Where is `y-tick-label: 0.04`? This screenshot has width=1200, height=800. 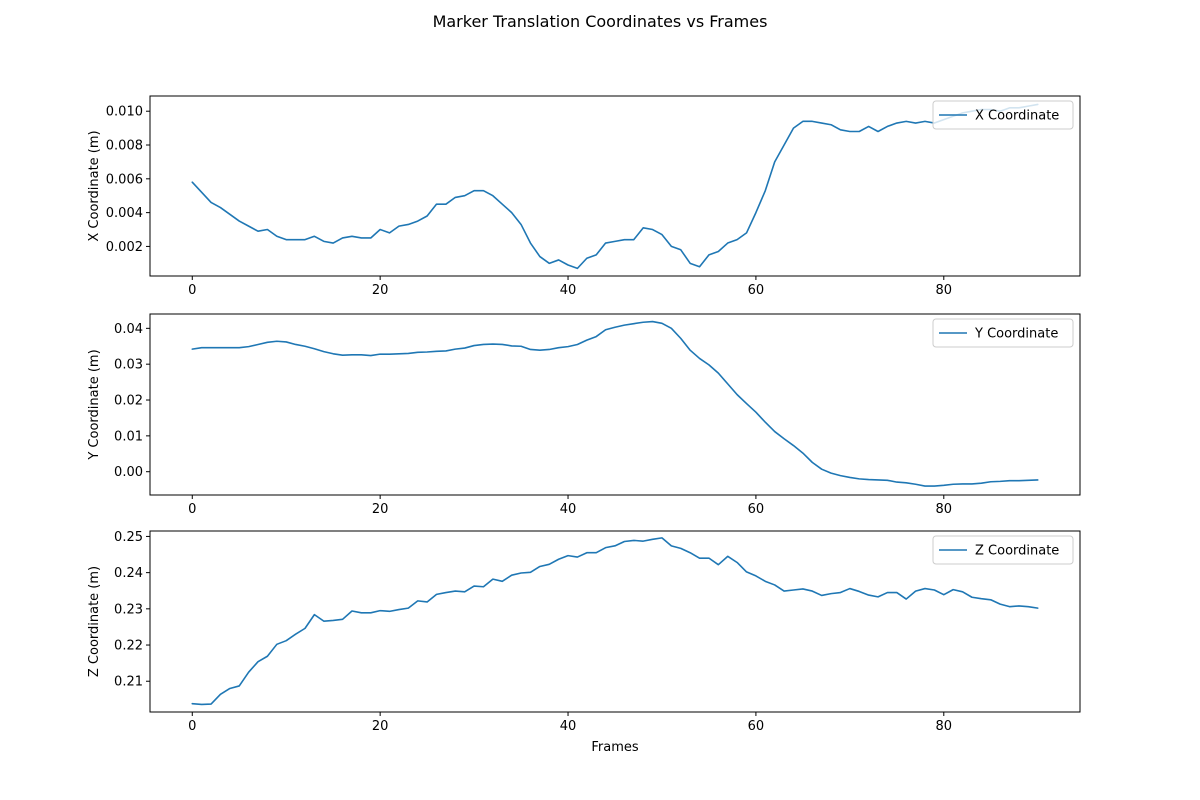
y-tick-label: 0.04 is located at coordinates (128, 329).